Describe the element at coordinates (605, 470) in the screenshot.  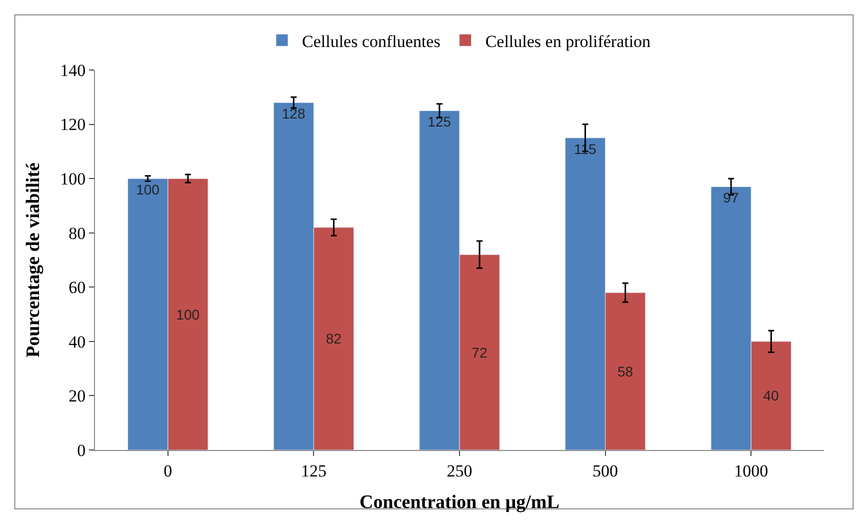
I see `x-tick-label: 500` at that location.